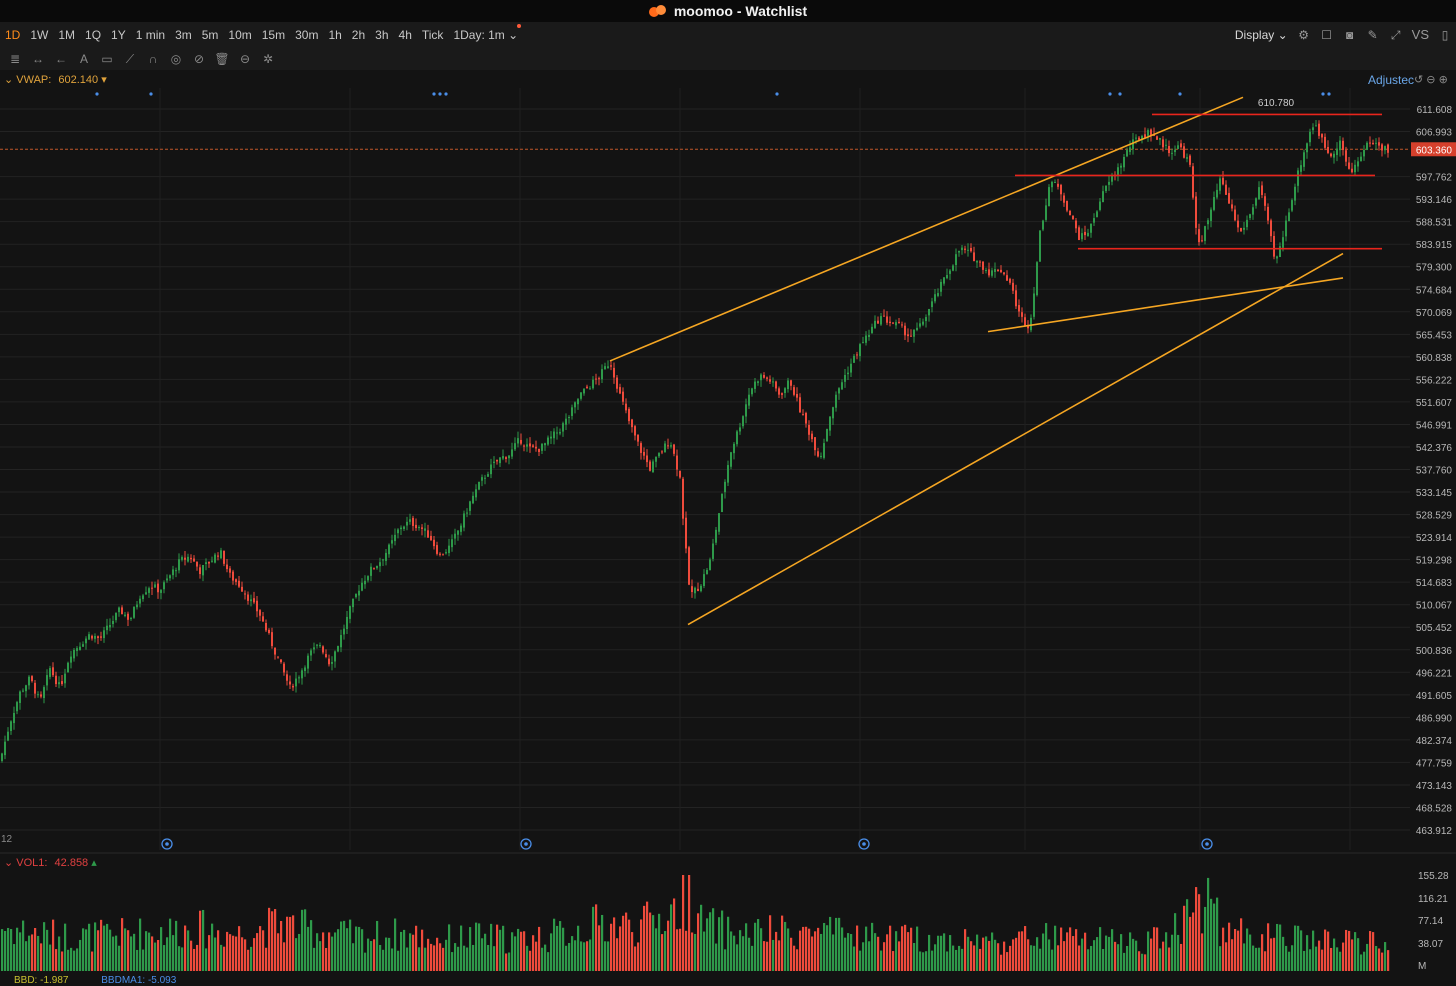 The image size is (1456, 986). Describe the element at coordinates (432, 34) in the screenshot. I see `timeframe-tick: Tick` at that location.